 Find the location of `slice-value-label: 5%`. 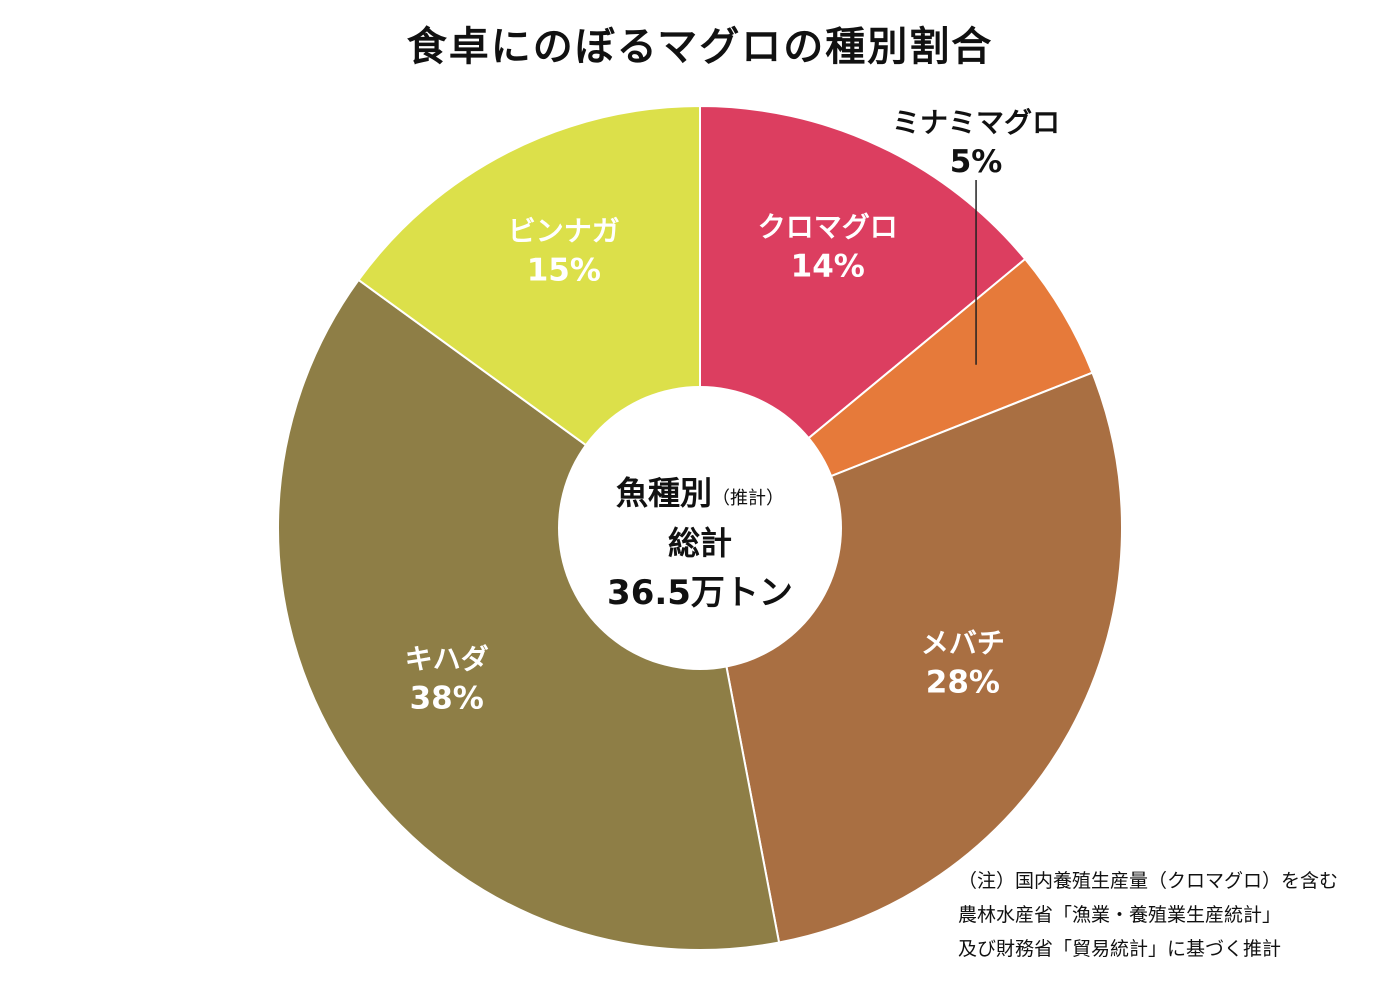

slice-value-label: 5% is located at coordinates (976, 162).